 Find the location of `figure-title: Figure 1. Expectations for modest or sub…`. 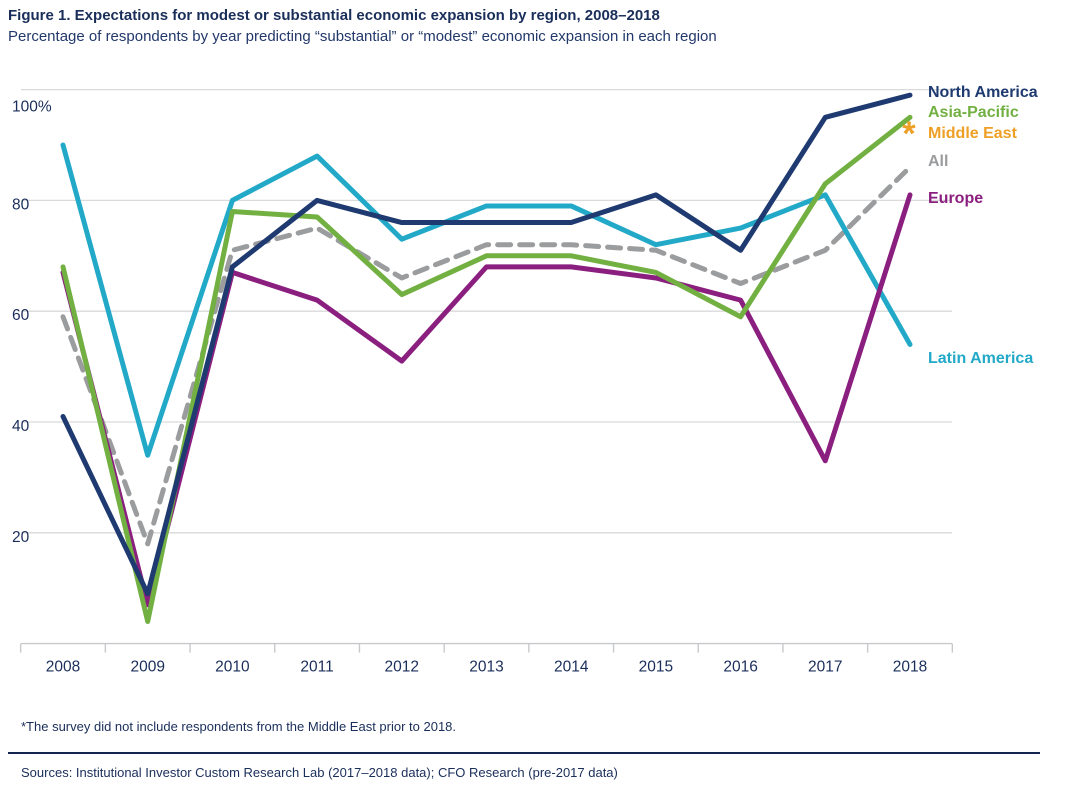

figure-title: Figure 1. Expectations for modest or sub… is located at coordinates (334, 15).